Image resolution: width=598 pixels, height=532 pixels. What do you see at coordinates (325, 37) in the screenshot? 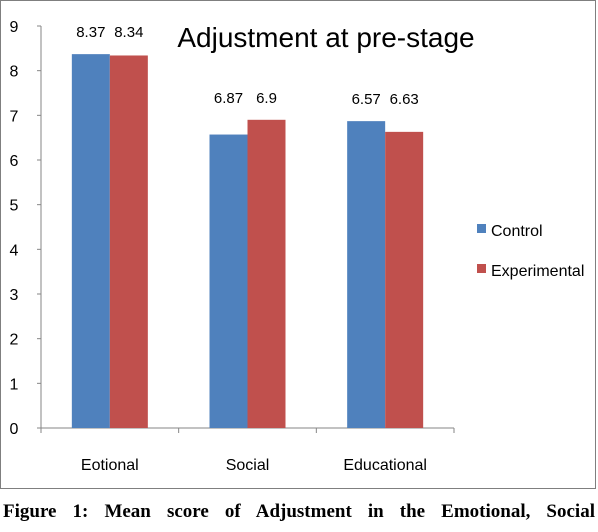
I see `chart-title: Adjustment at pre-stage` at bounding box center [325, 37].